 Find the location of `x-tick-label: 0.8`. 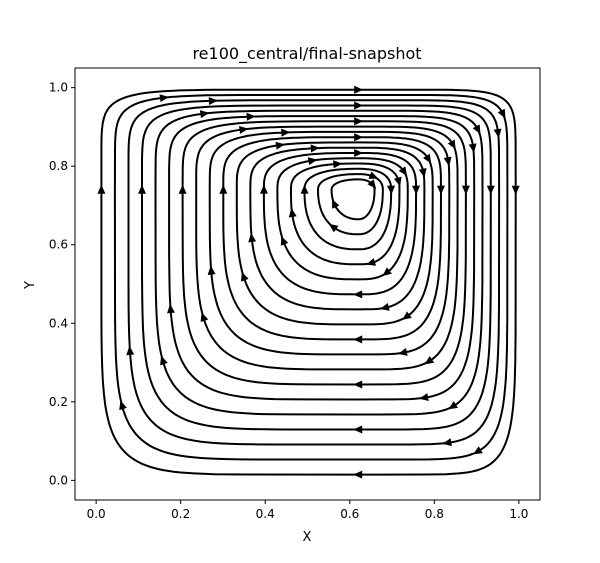

x-tick-label: 0.8 is located at coordinates (434, 514).